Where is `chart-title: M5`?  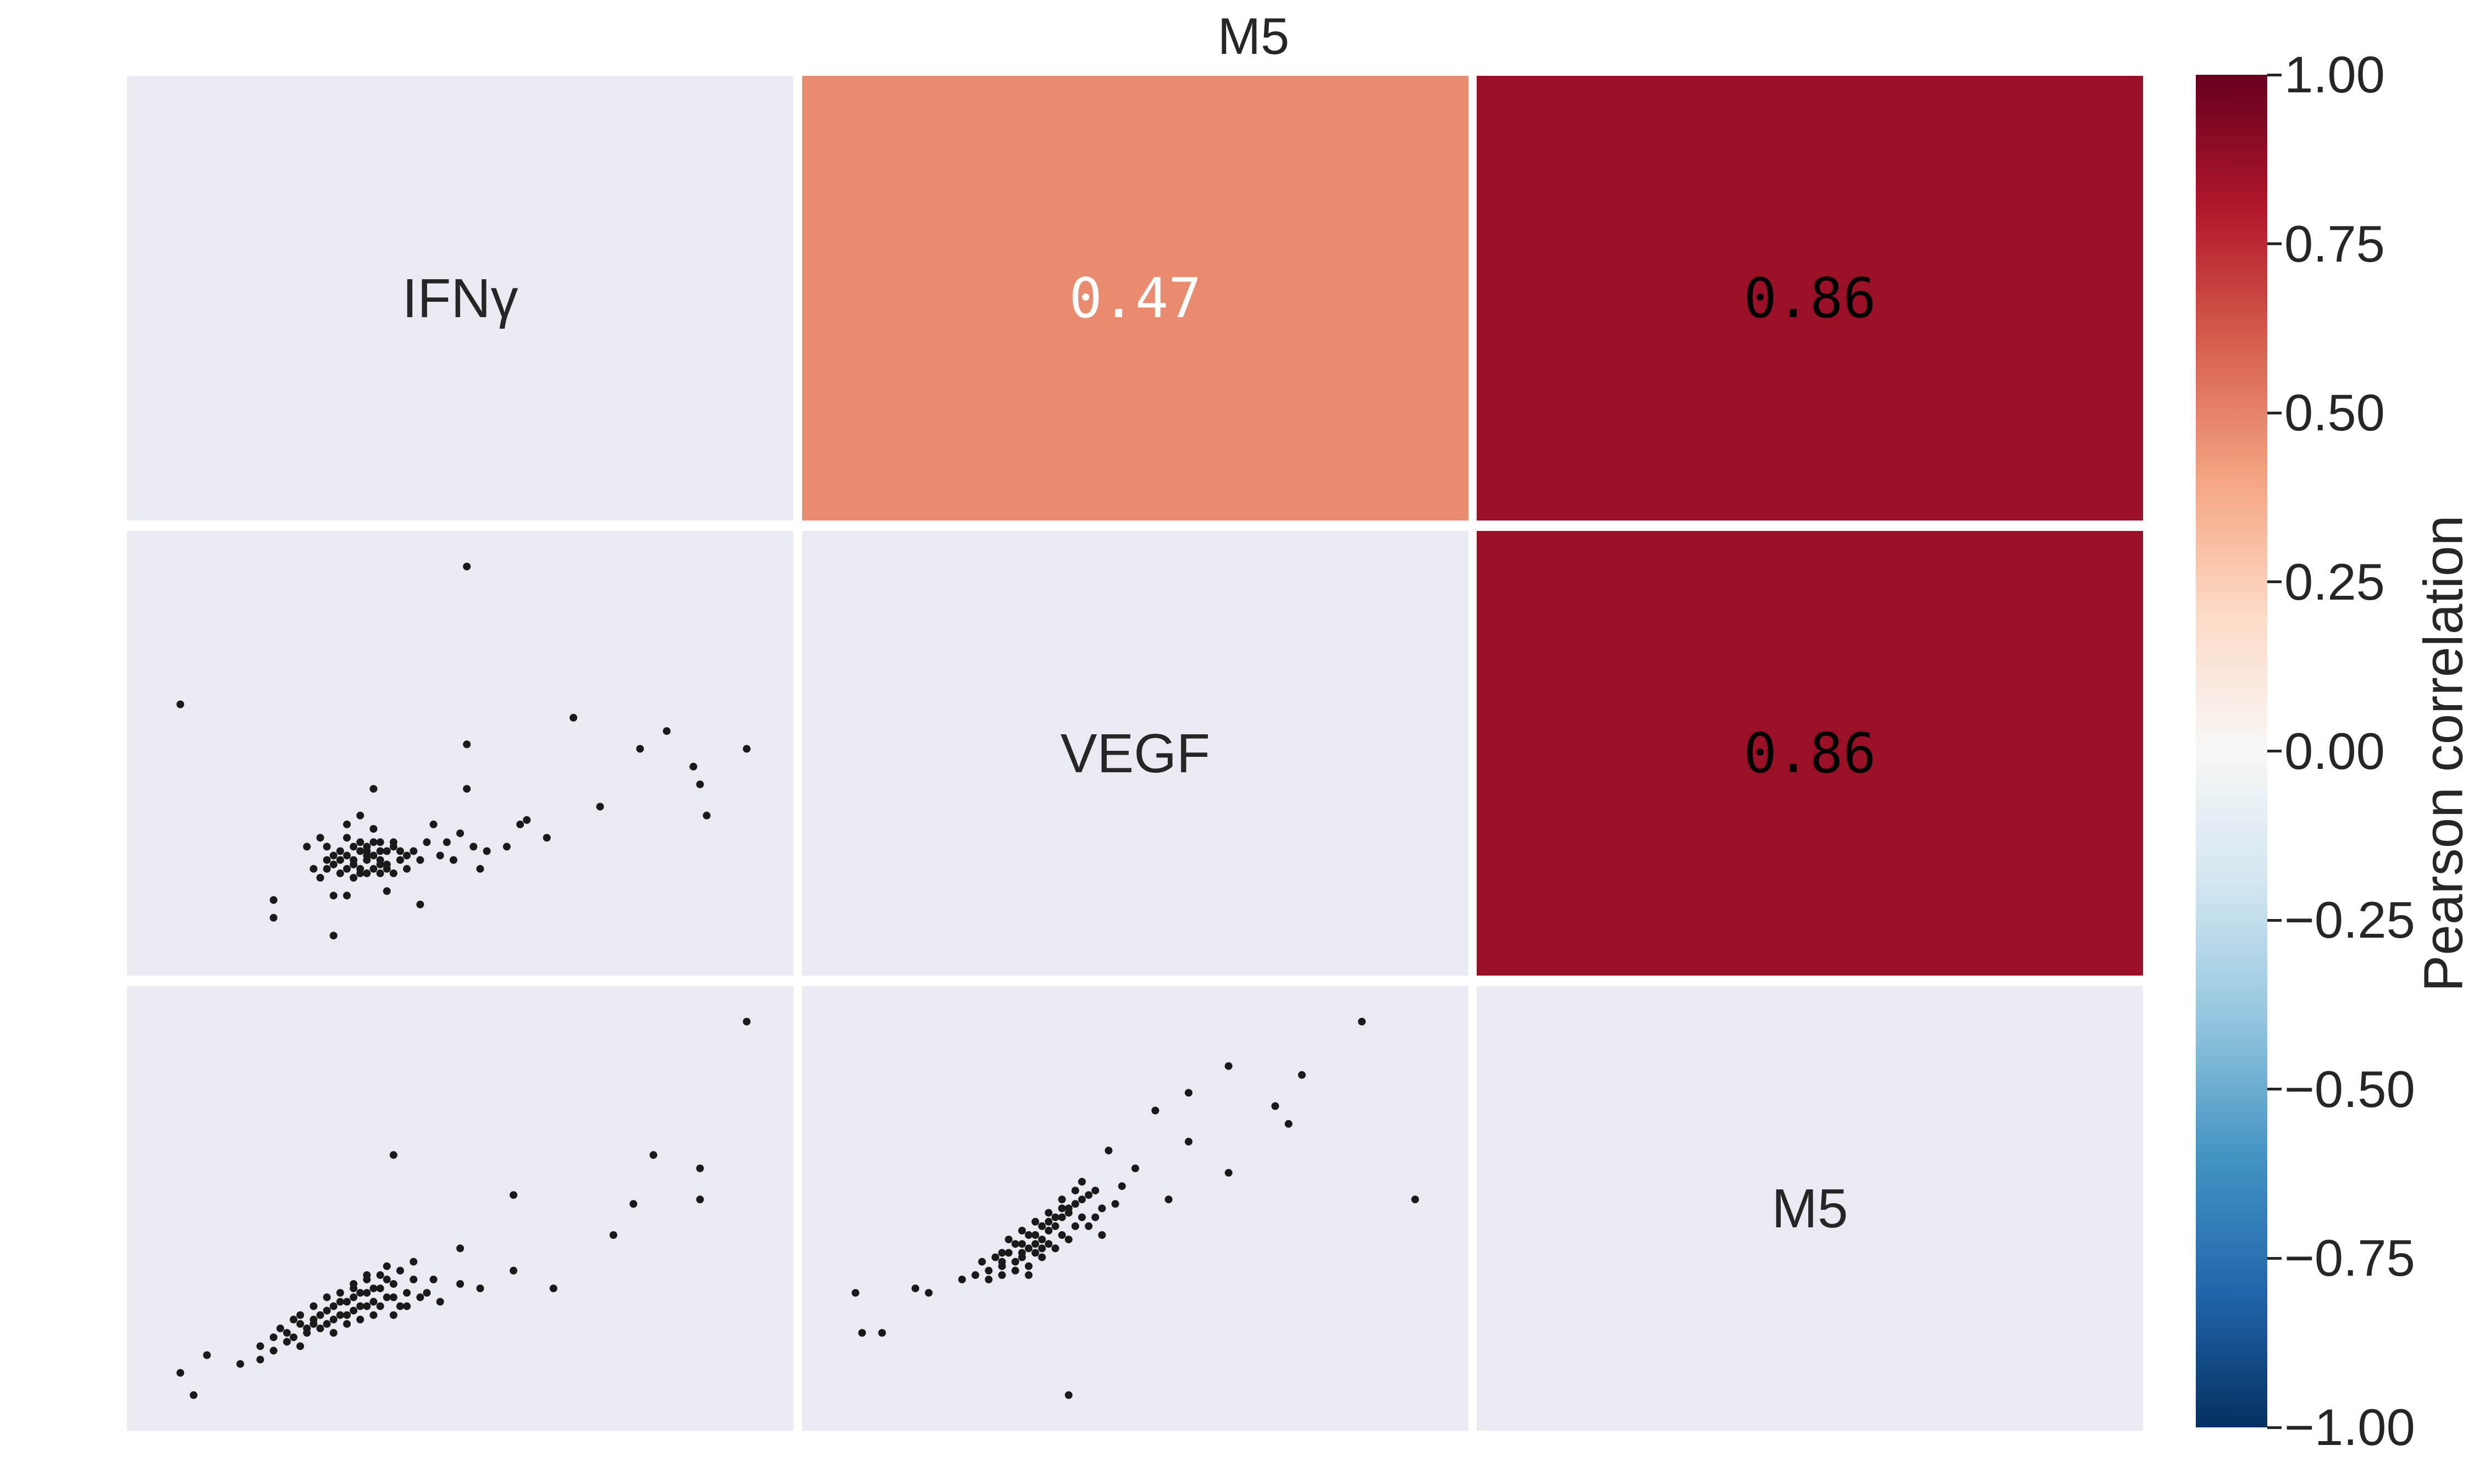
chart-title: M5 is located at coordinates (1253, 36).